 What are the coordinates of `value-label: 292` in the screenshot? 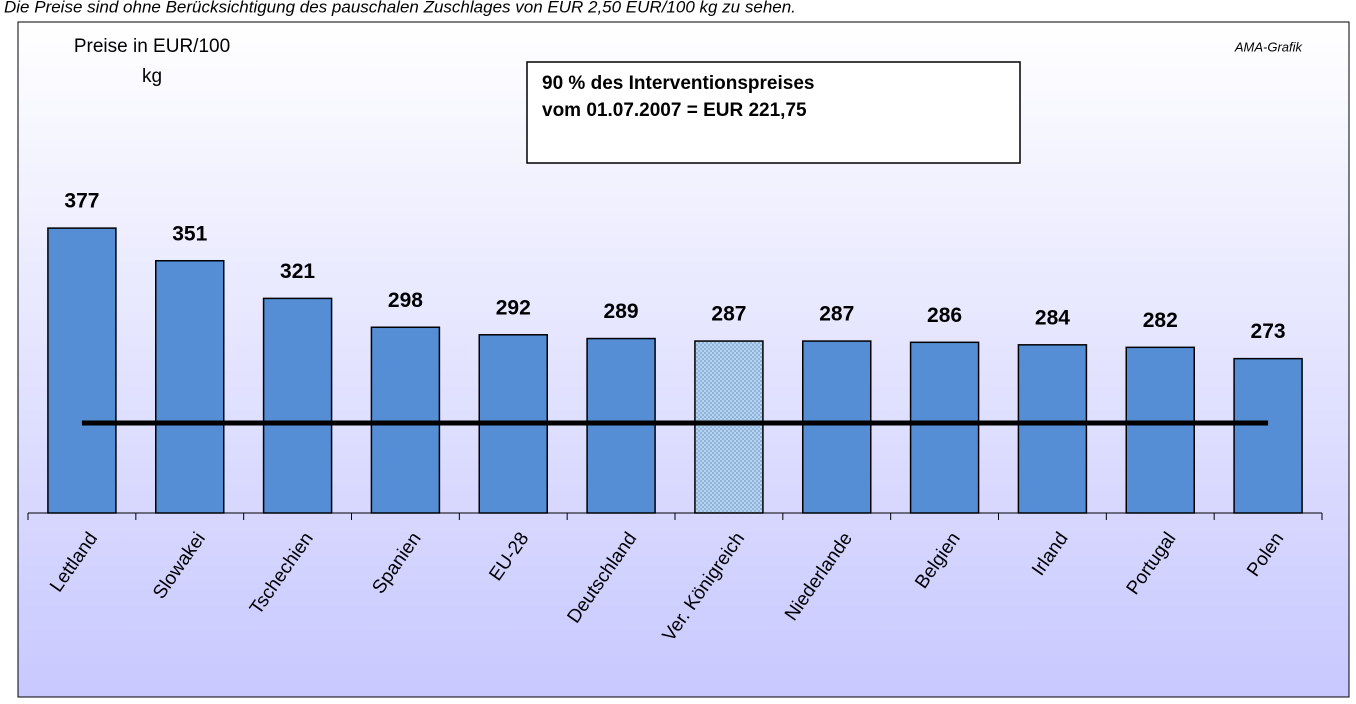 It's located at (513, 307).